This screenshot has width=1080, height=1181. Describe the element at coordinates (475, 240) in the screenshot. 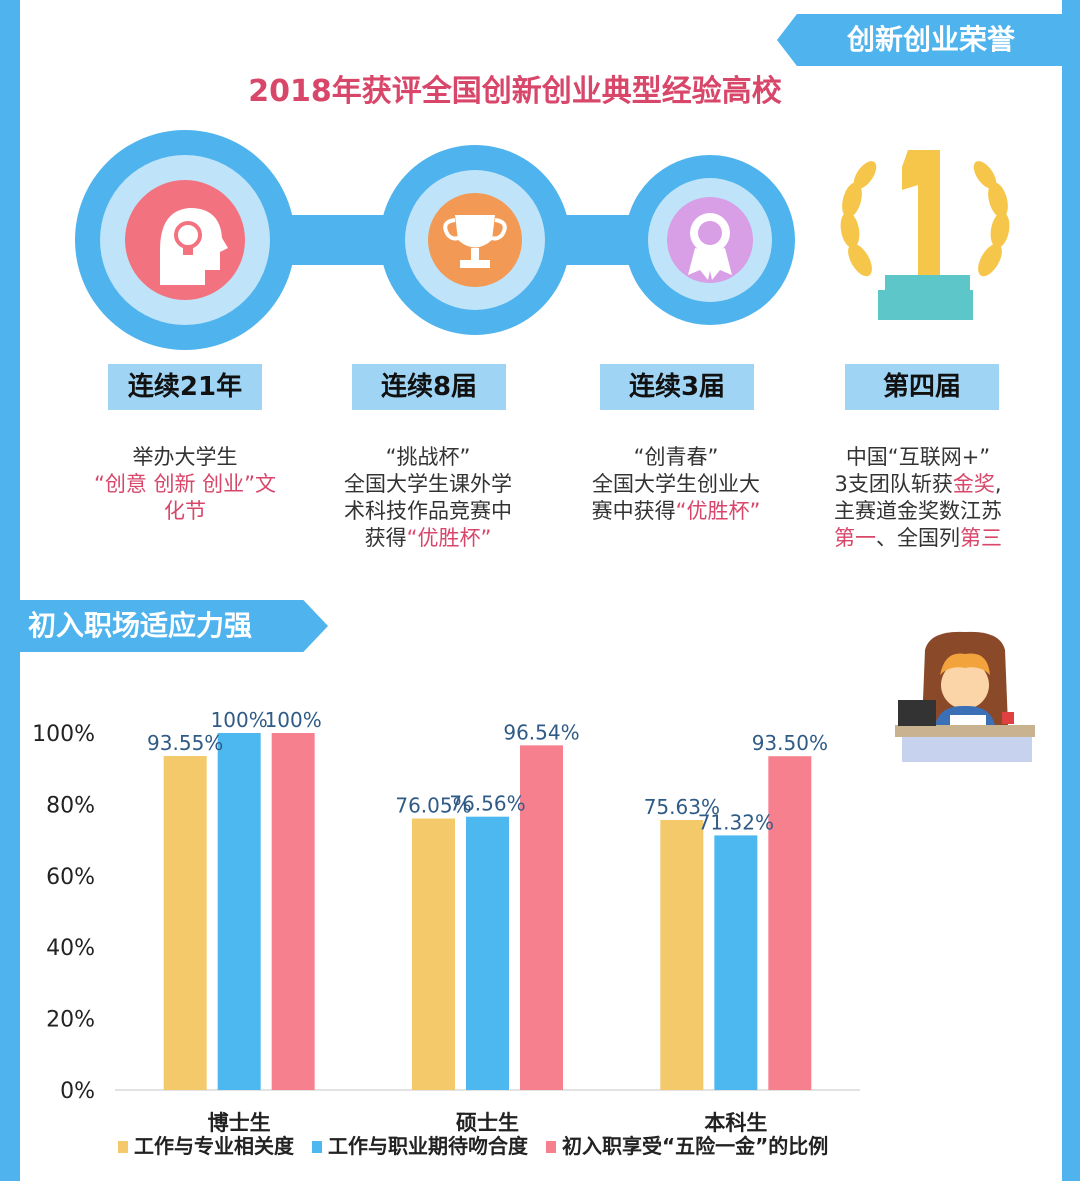

I see `trophy-icon` at that location.